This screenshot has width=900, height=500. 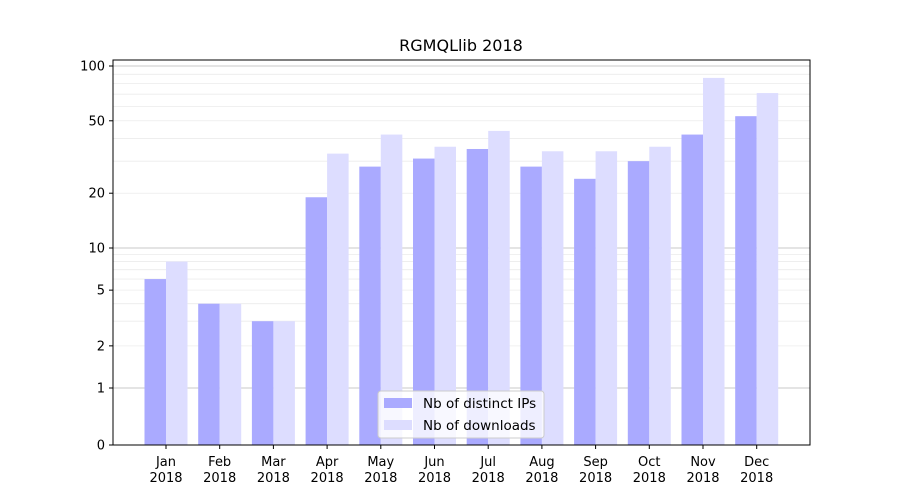 What do you see at coordinates (479, 426) in the screenshot?
I see `legend-label-downloads: Nb of downloads` at bounding box center [479, 426].